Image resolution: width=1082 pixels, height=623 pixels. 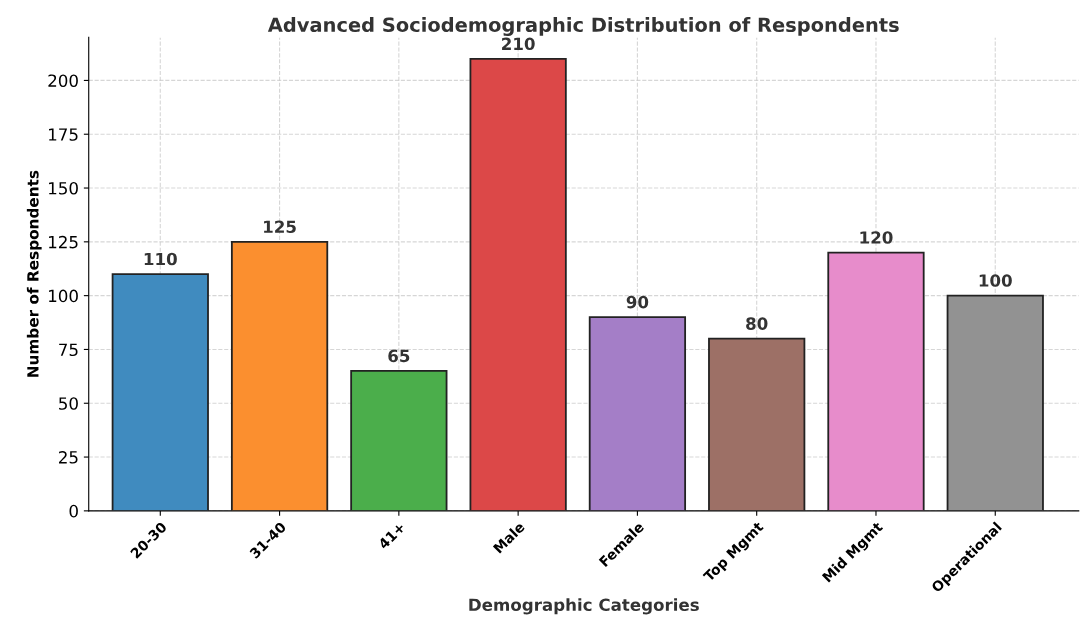 What do you see at coordinates (63, 242) in the screenshot?
I see `y-tick-label: 125` at bounding box center [63, 242].